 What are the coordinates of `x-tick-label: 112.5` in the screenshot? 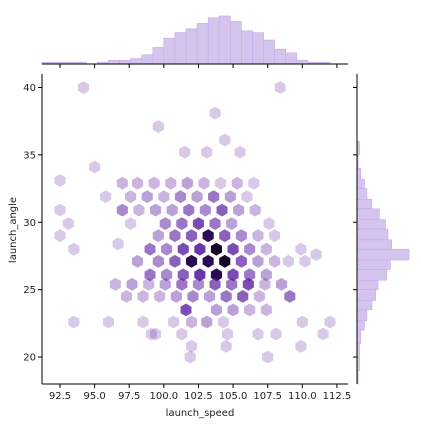 It's located at (337, 396).